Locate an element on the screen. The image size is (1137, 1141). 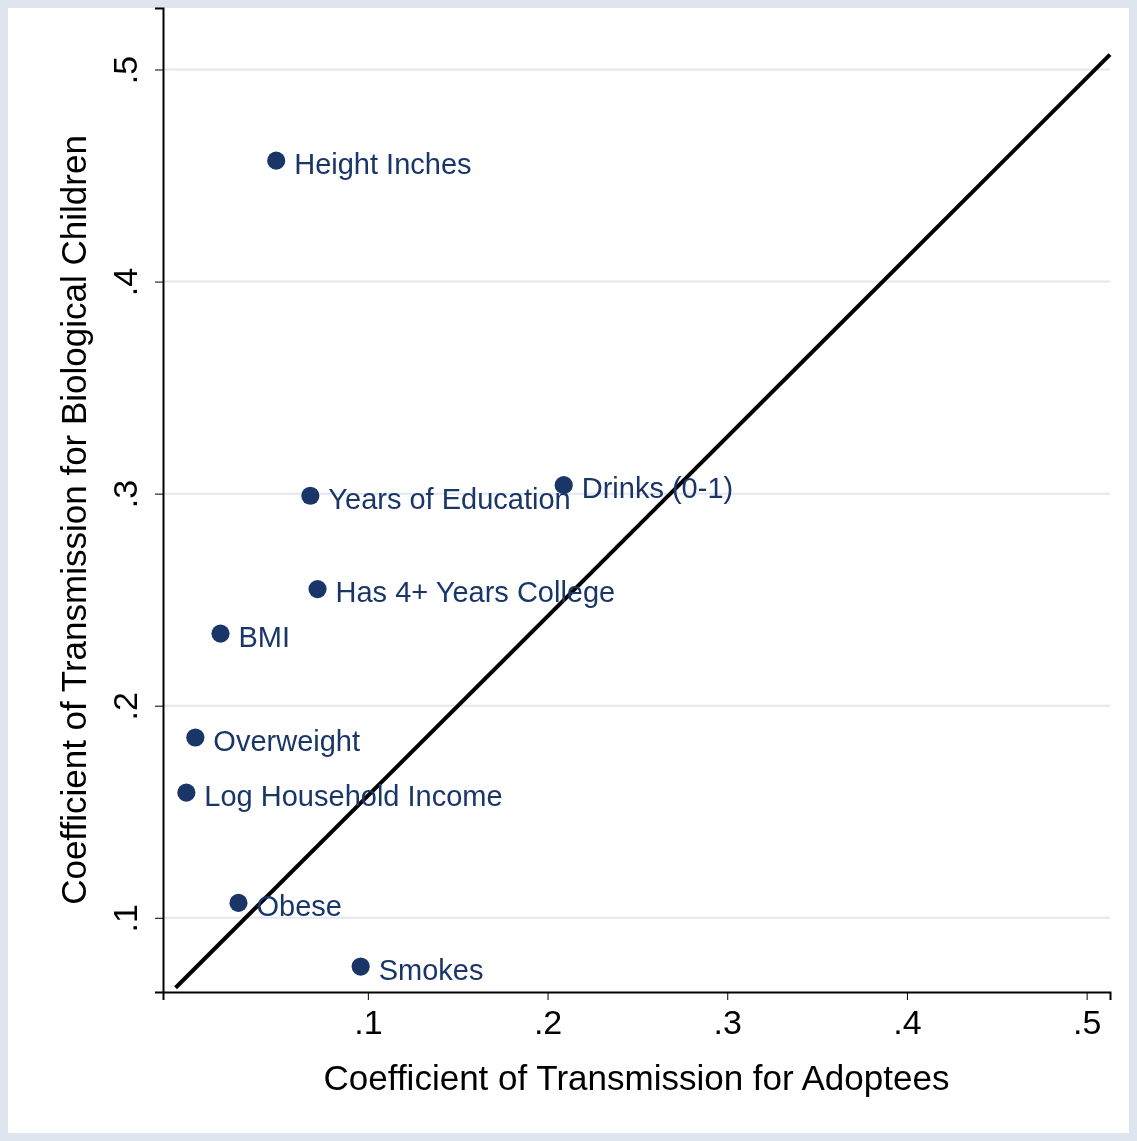
x-tick-label: .4 is located at coordinates (907, 1021).